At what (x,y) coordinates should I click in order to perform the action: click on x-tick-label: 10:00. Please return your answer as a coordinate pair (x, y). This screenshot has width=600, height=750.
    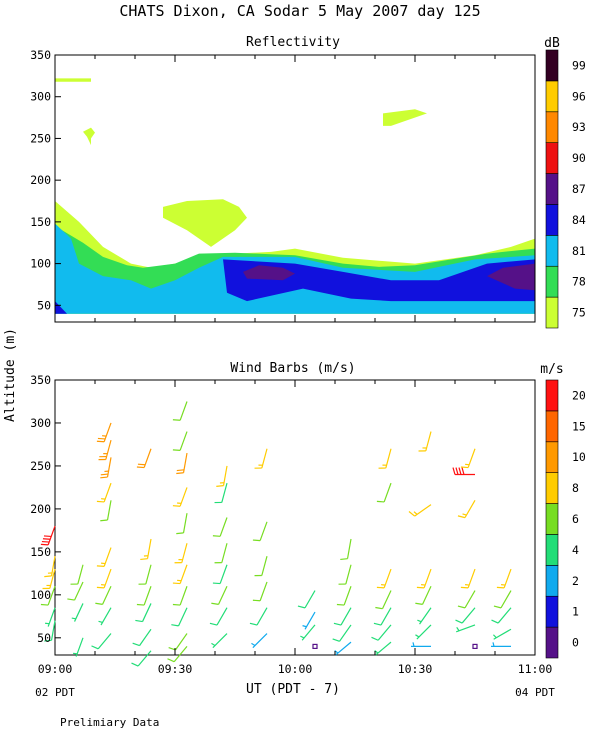
    Looking at the image, I should click on (295, 669).